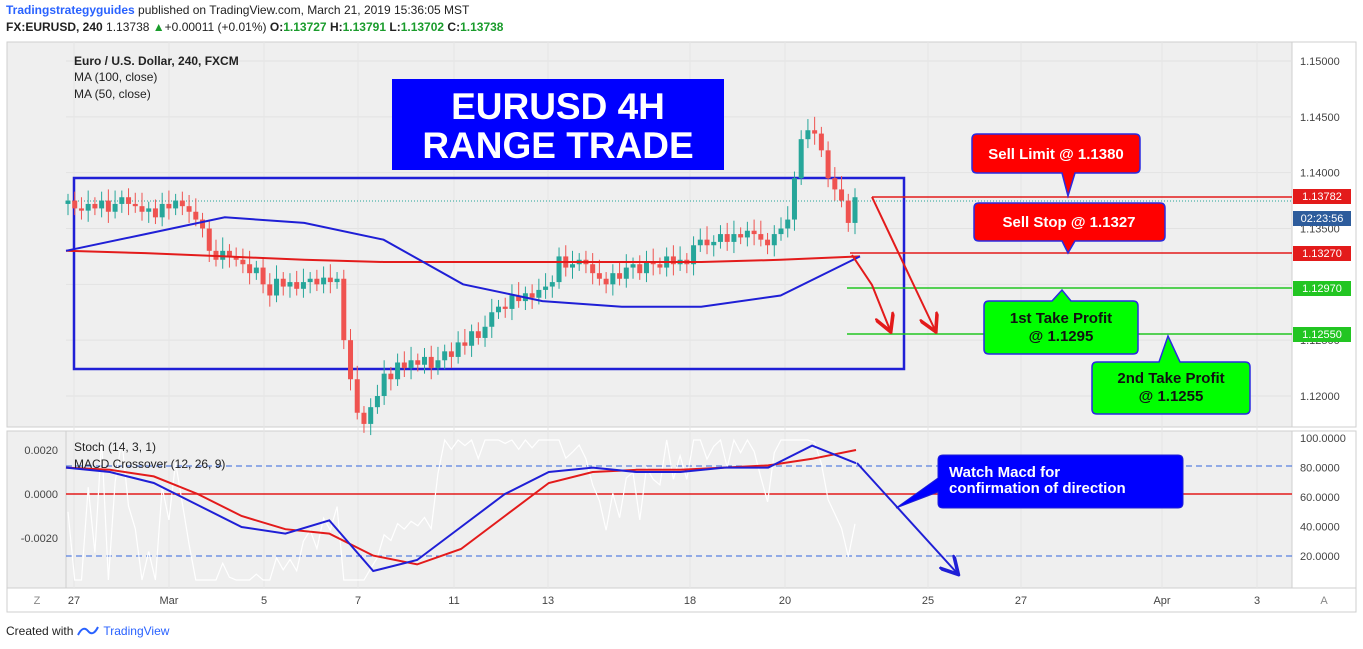 The image size is (1363, 649). I want to click on title-line-1: EURUSD 4H, so click(558, 106).